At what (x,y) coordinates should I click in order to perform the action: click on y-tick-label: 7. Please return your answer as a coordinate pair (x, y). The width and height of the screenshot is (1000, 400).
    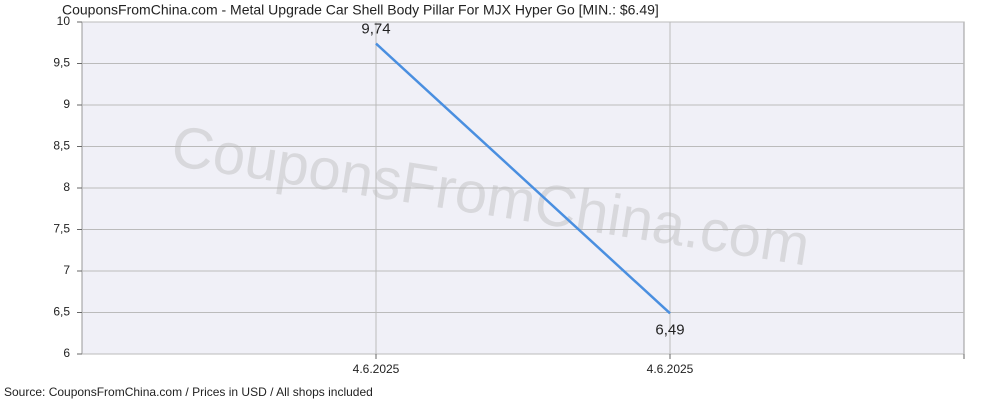
    Looking at the image, I should click on (66, 270).